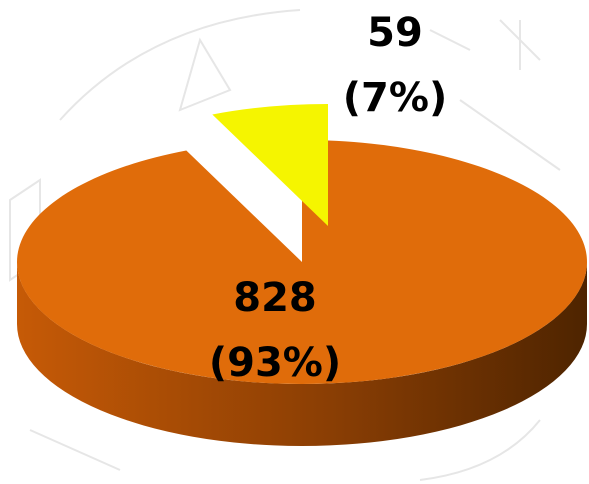 This screenshot has height=484, width=589. What do you see at coordinates (270, 165) in the screenshot?
I see `slice-top` at bounding box center [270, 165].